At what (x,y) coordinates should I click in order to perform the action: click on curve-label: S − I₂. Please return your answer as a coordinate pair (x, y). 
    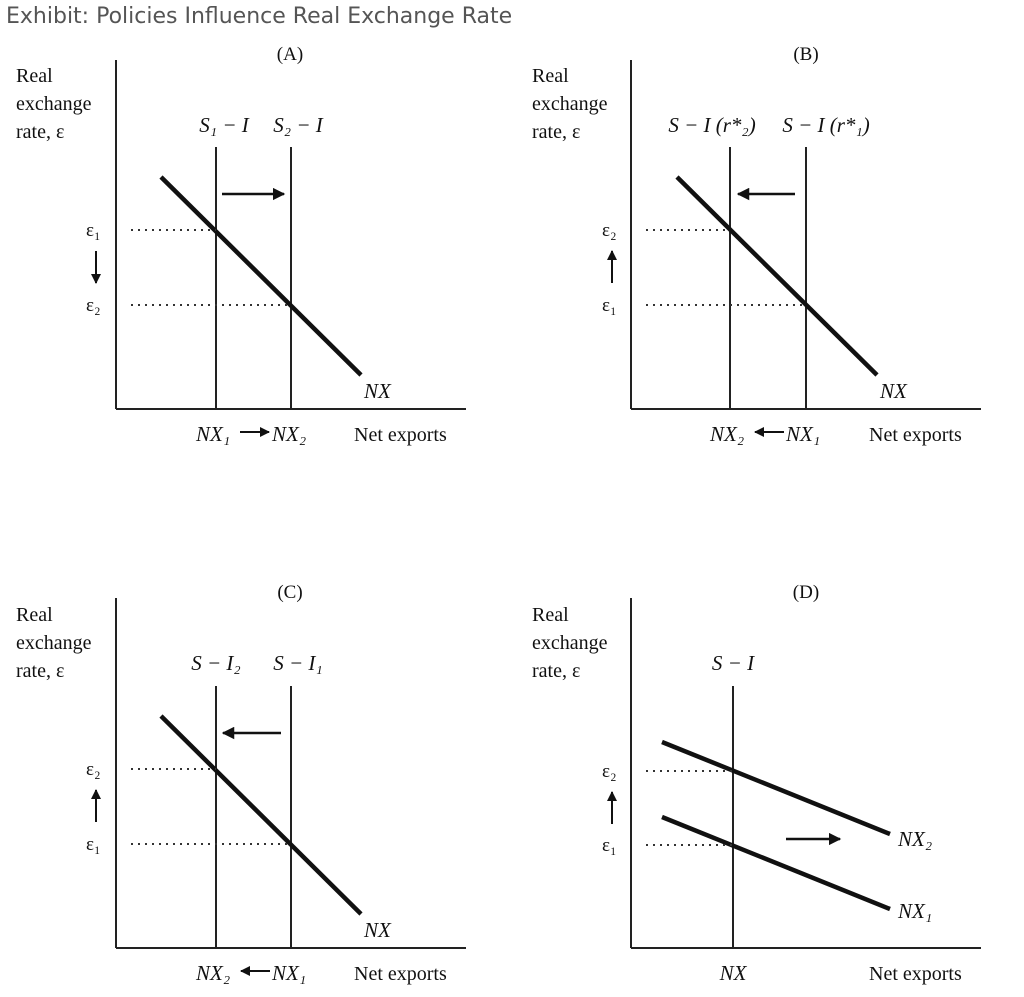
    Looking at the image, I should click on (215, 663).